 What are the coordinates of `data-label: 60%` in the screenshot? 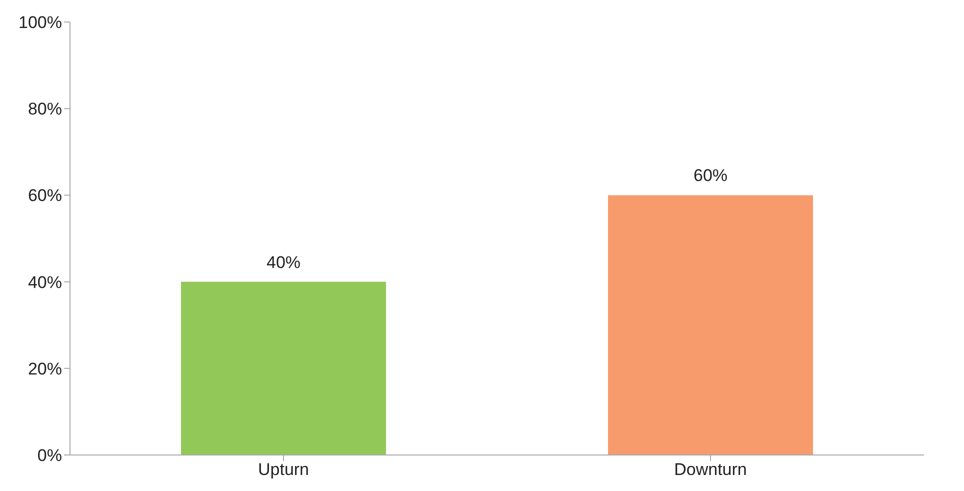 It's located at (710, 176).